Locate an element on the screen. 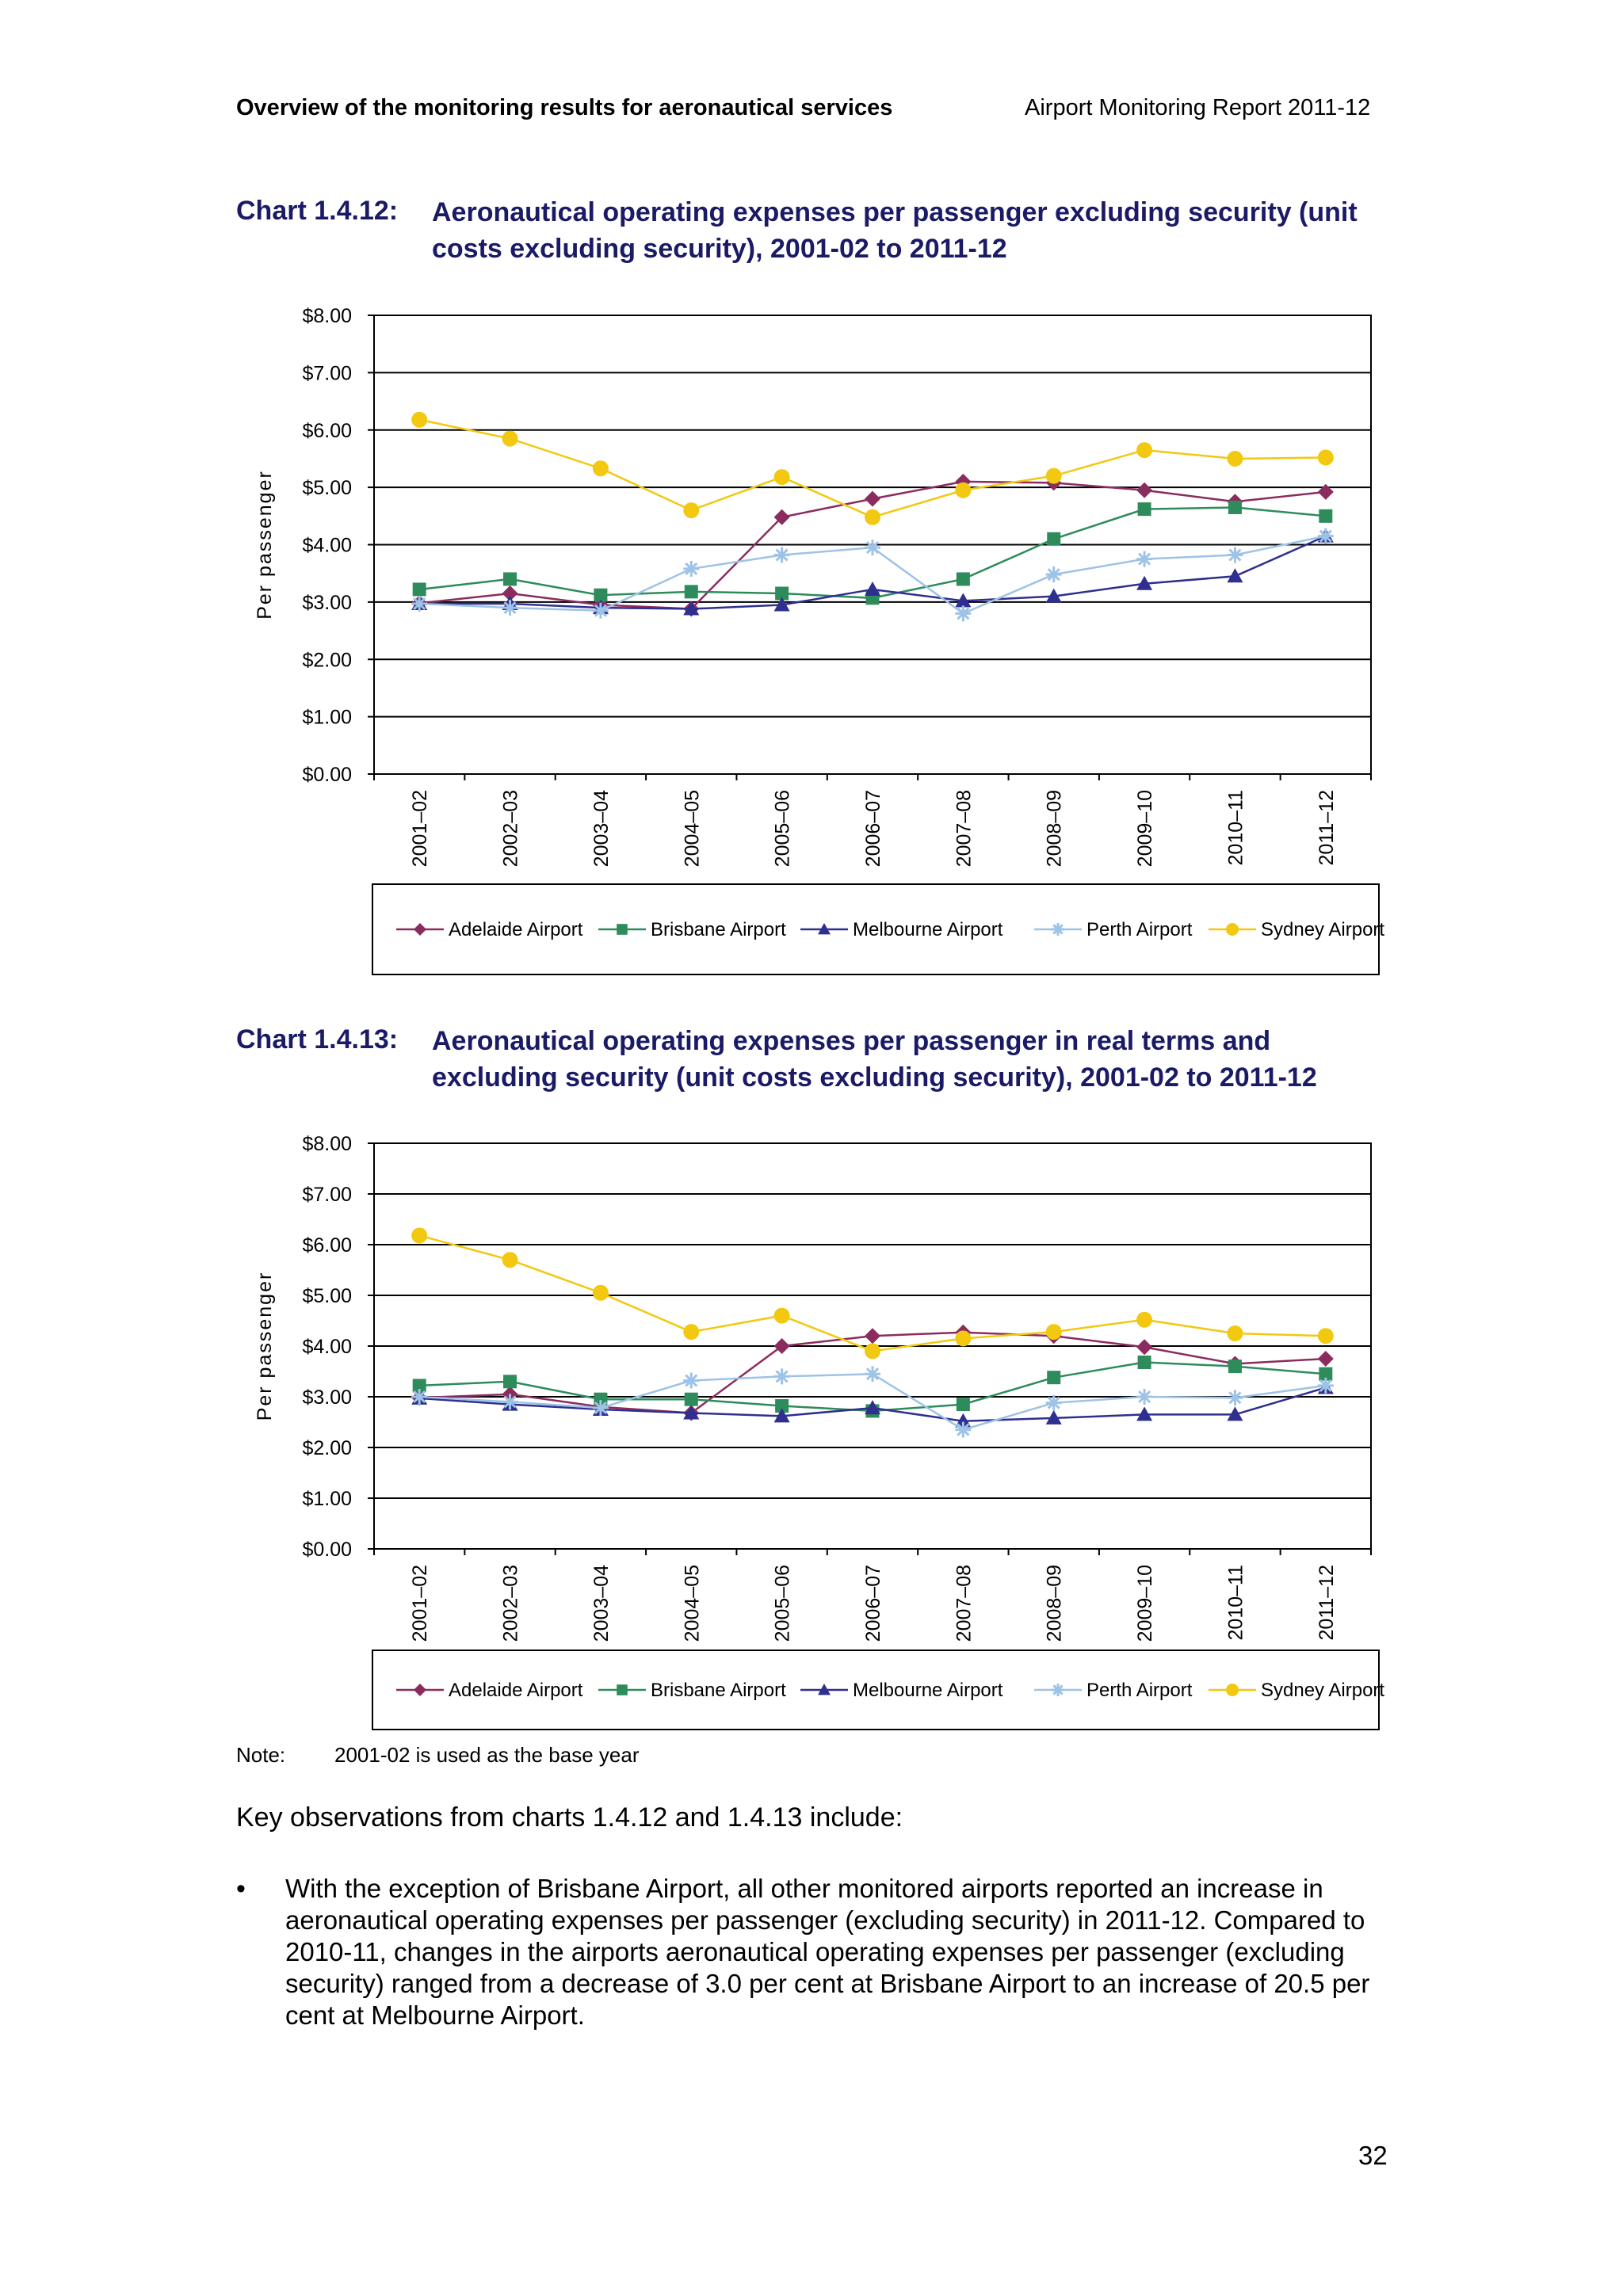  legend-label: Brisbane Airport is located at coordinates (718, 1690).